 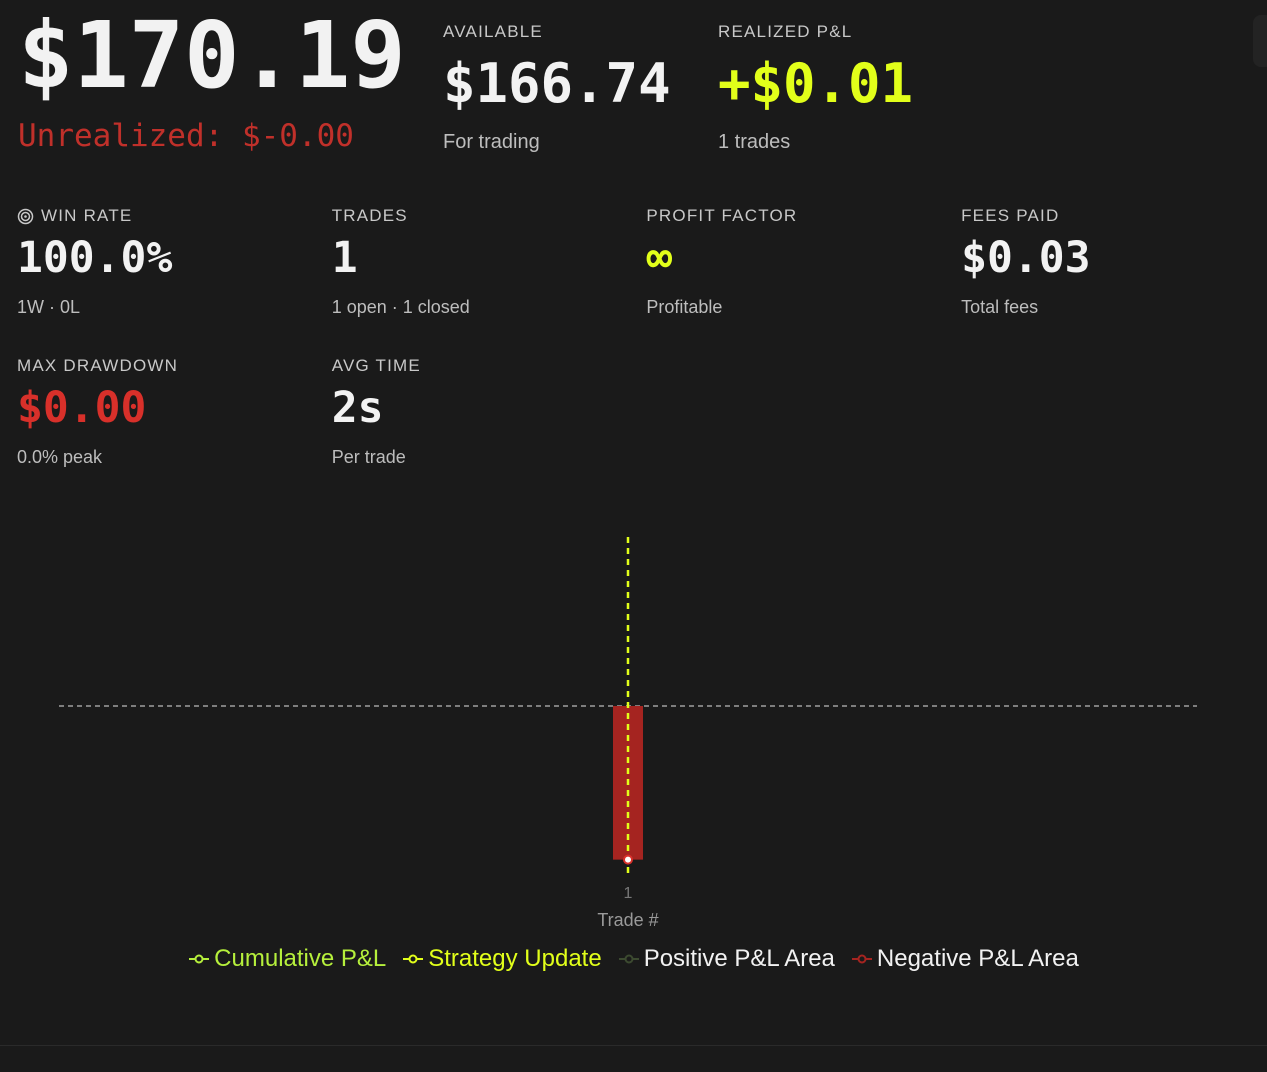 I want to click on stat-label: PROFIT FACTOR, so click(x=722, y=215).